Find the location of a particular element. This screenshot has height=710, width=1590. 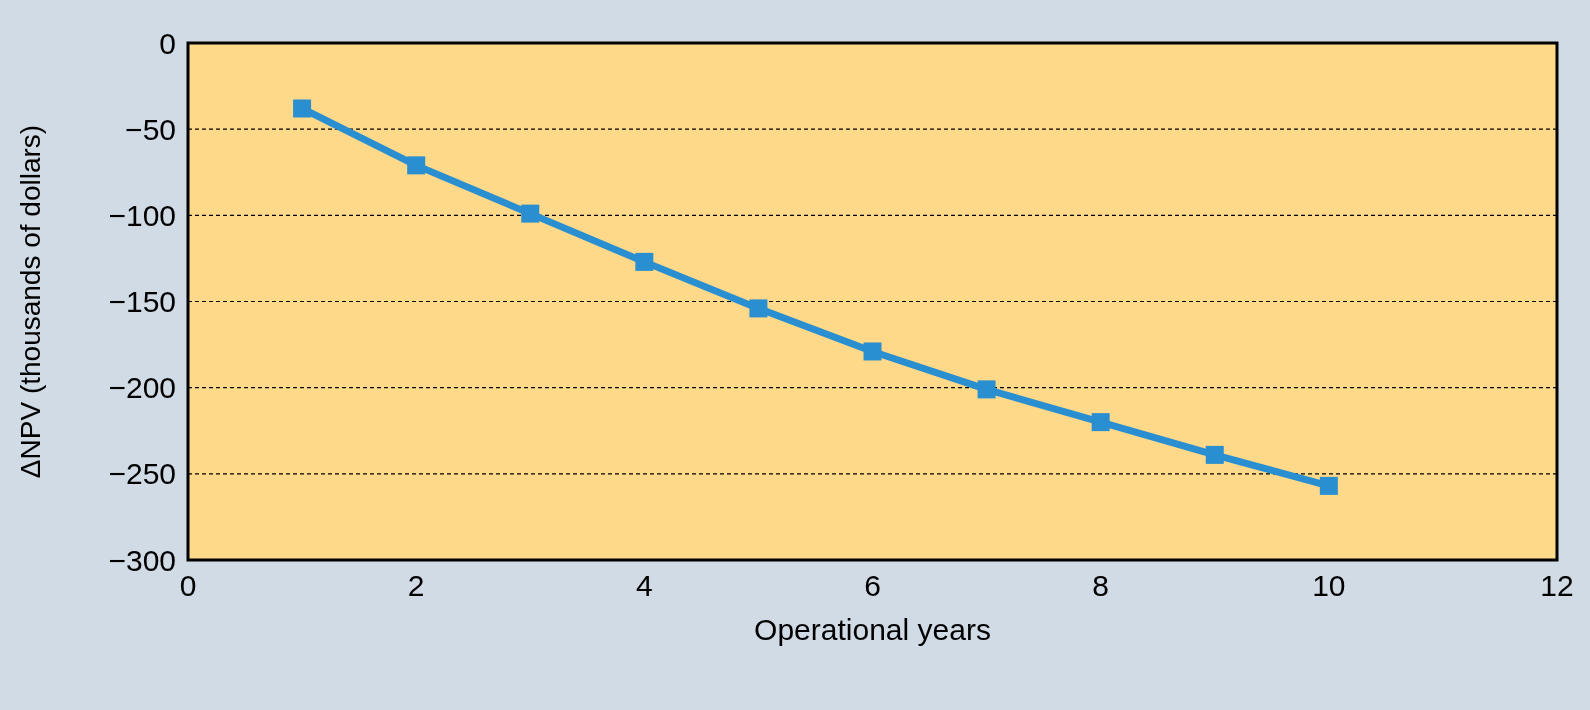

y-tick-label: 0 is located at coordinates (167, 43).